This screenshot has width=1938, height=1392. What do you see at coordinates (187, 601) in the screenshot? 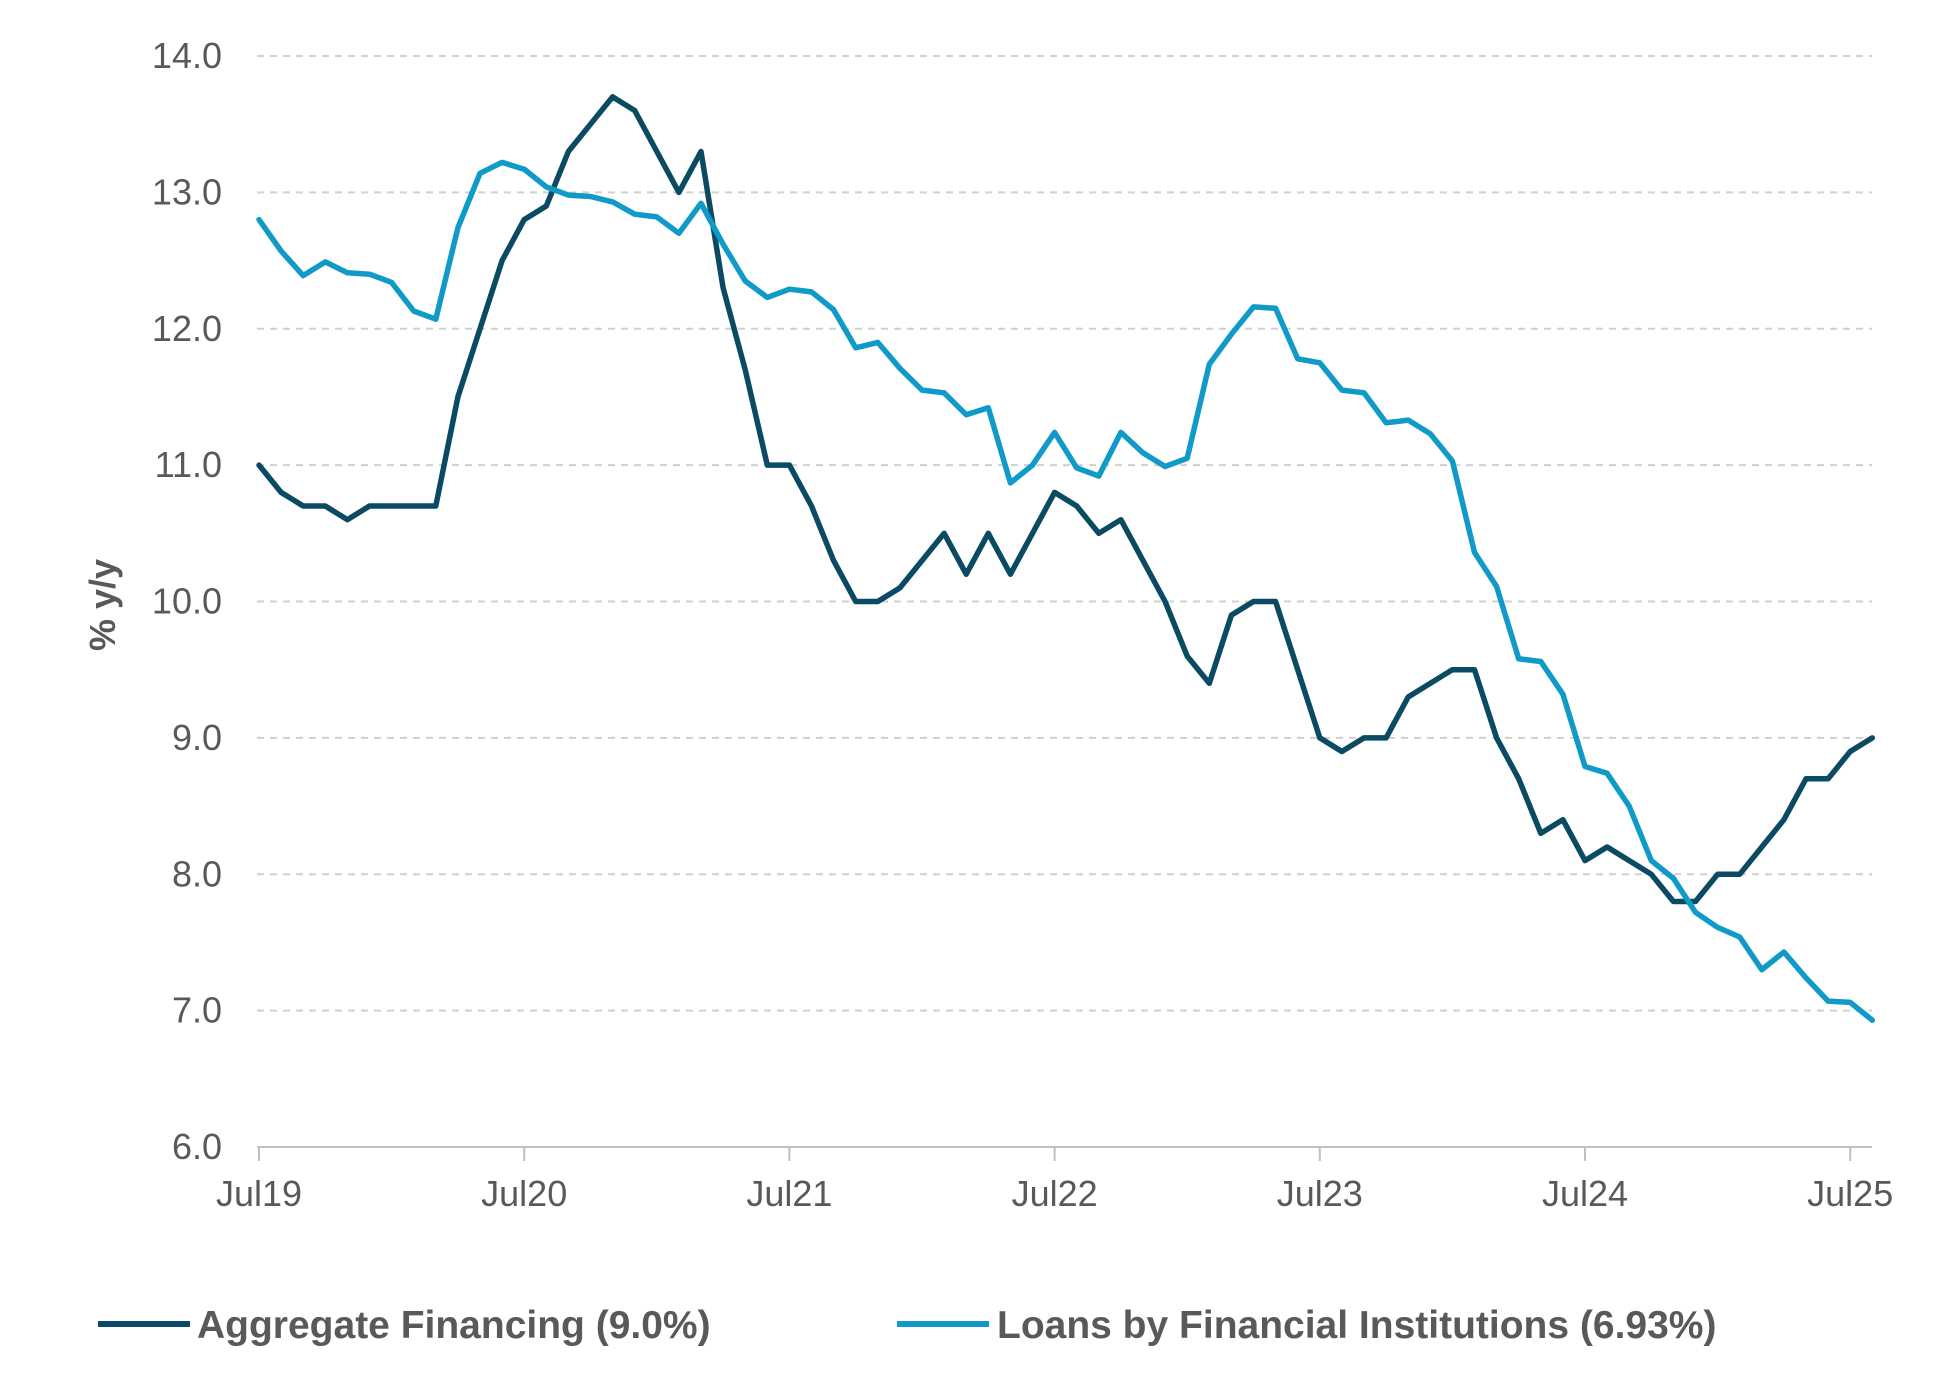
I see `y-tick-label: 10.0` at bounding box center [187, 601].